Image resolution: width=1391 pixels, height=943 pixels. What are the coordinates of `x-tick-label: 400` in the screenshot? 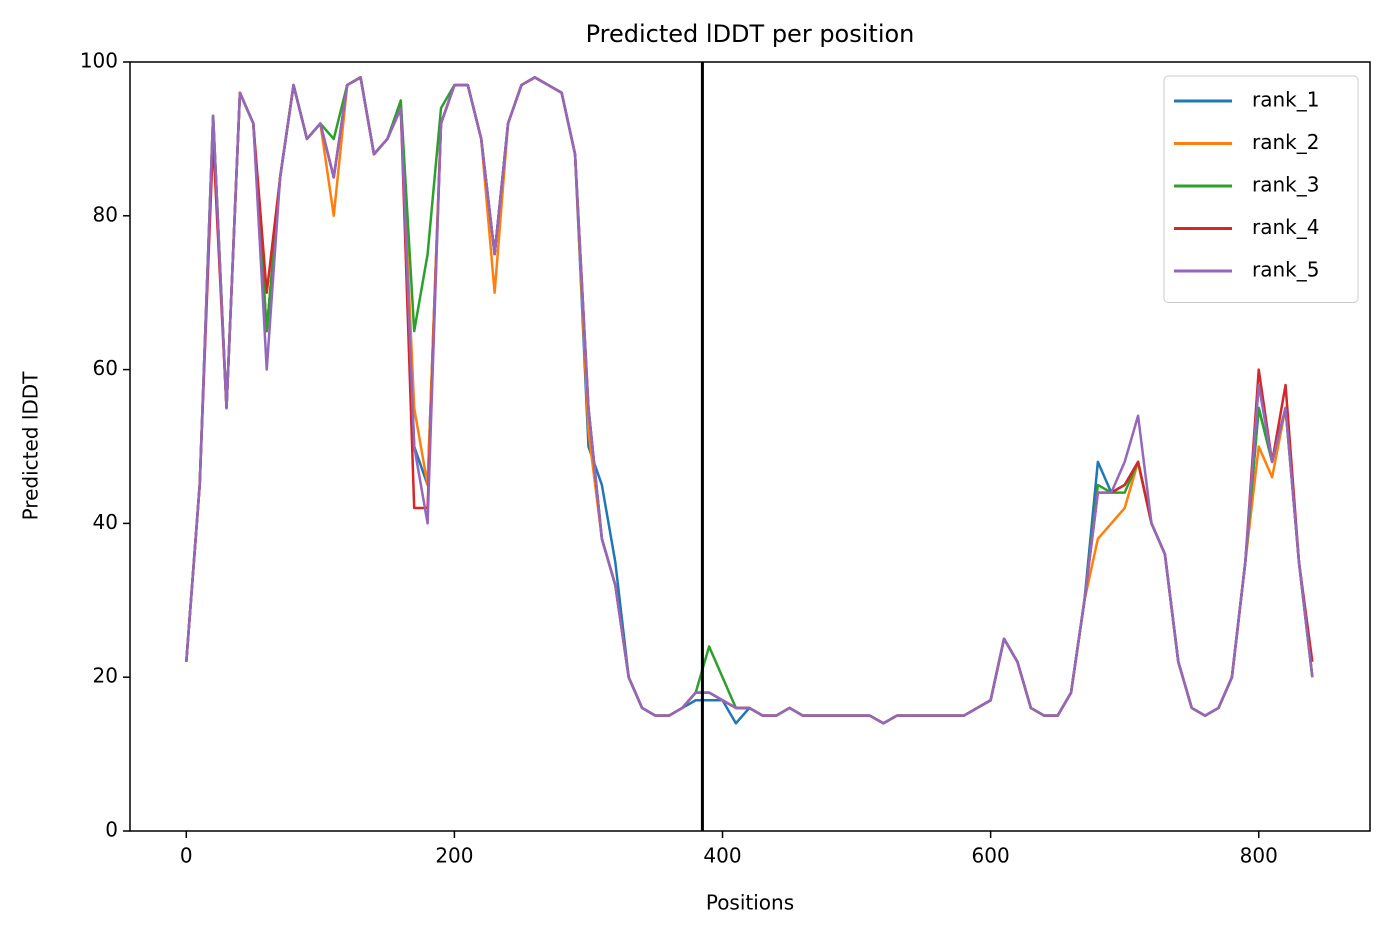 It's located at (722, 856).